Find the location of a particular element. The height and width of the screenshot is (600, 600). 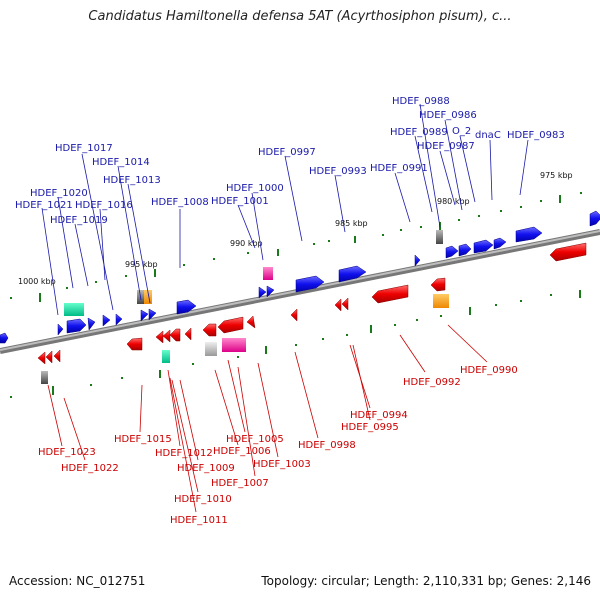

gene-label-HDEF_1010: HDEF_1010 is located at coordinates (203, 499).